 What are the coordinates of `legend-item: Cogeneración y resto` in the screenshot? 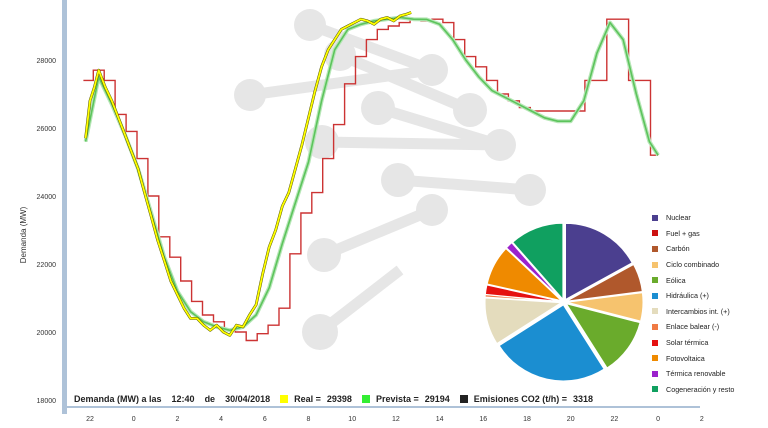 It's located at (708, 390).